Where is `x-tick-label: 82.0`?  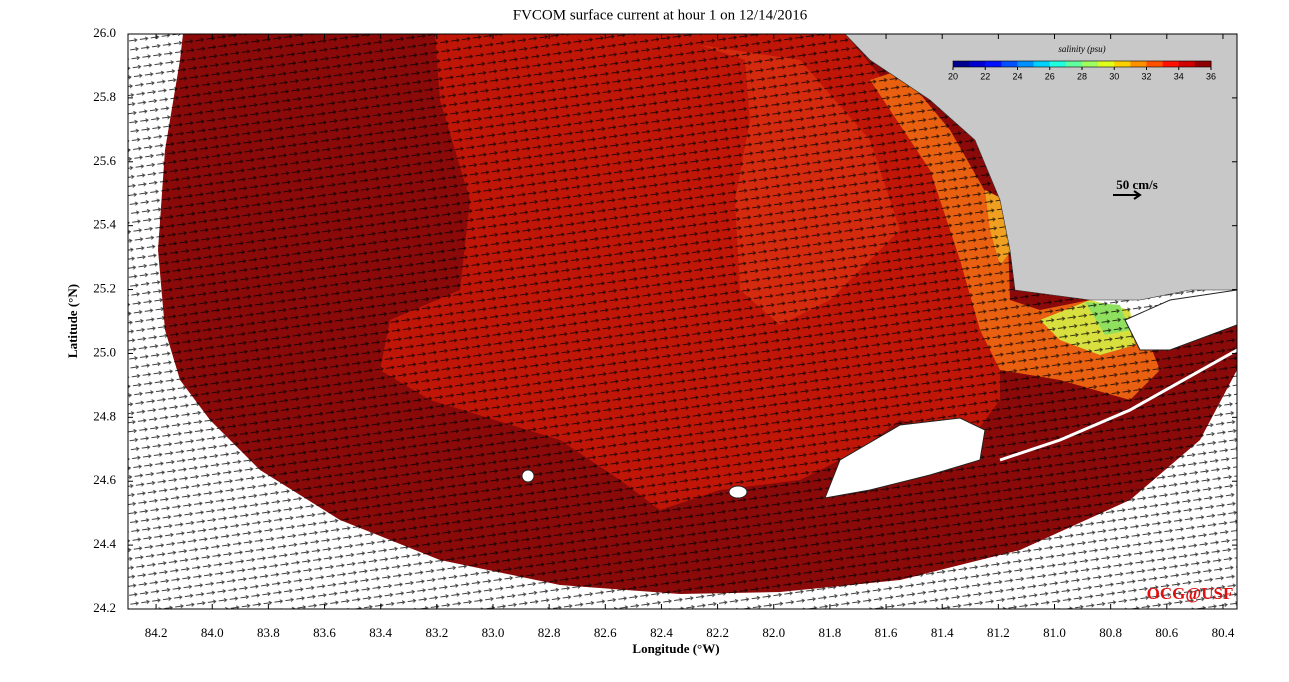
x-tick-label: 82.0 is located at coordinates (773, 632).